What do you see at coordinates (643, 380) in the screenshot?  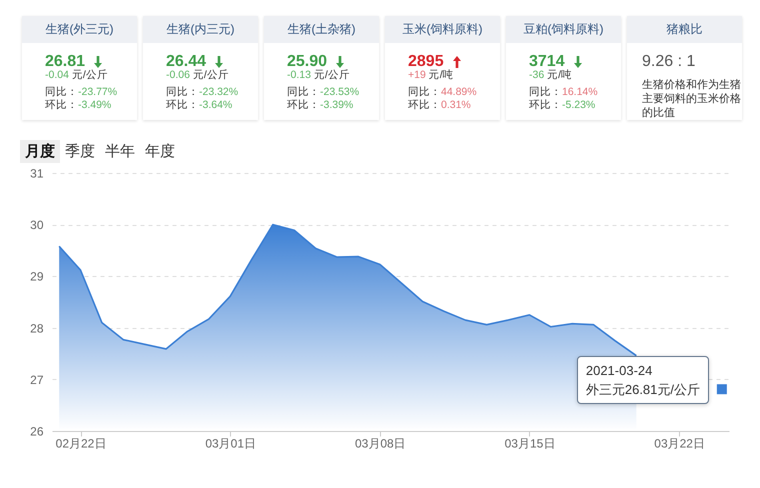 I see `tooltip: 2021-03-24 外三元26.81元/公斤` at bounding box center [643, 380].